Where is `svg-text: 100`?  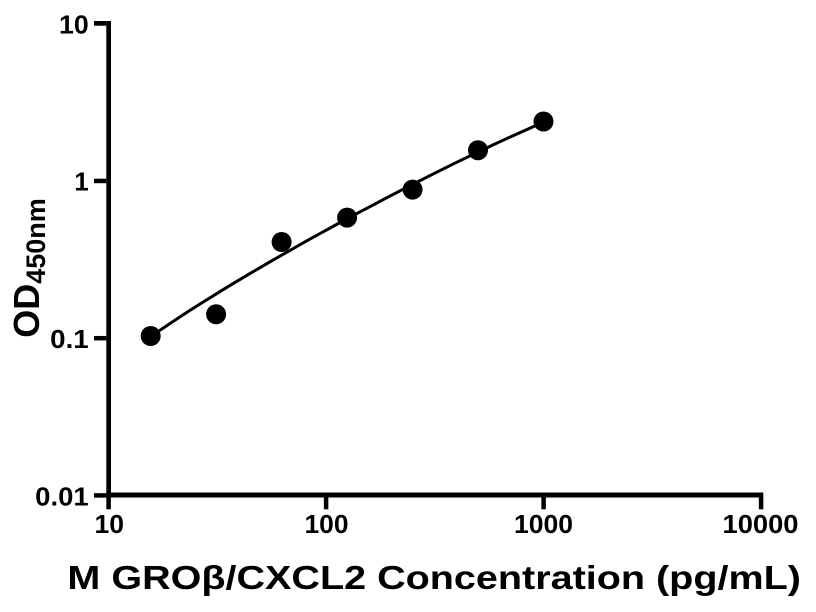
svg-text: 100 is located at coordinates (327, 524).